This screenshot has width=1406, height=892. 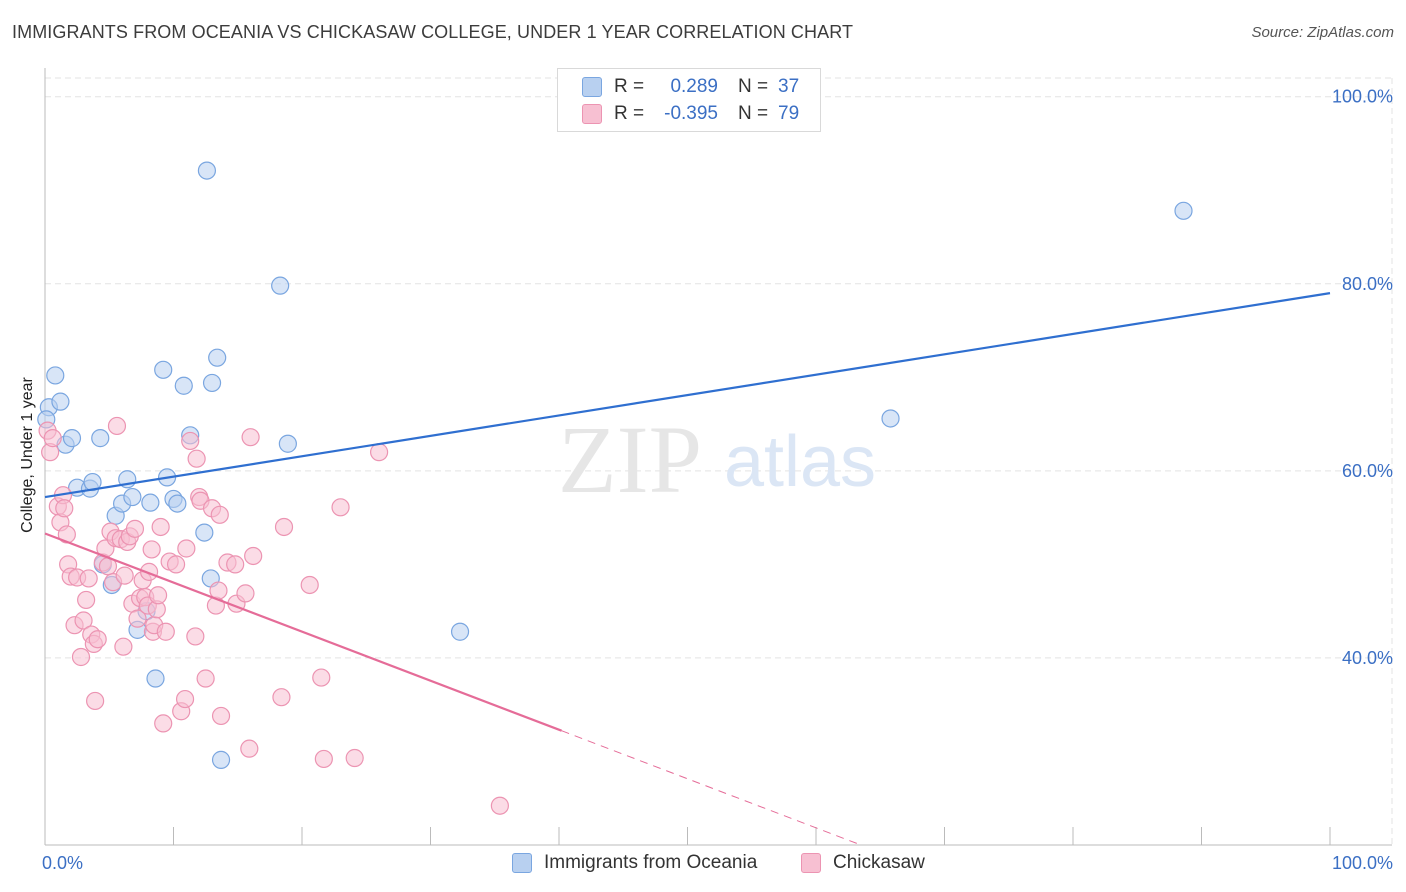 What do you see at coordinates (303, 632) in the screenshot?
I see `trendline-chickasaw` at bounding box center [303, 632].